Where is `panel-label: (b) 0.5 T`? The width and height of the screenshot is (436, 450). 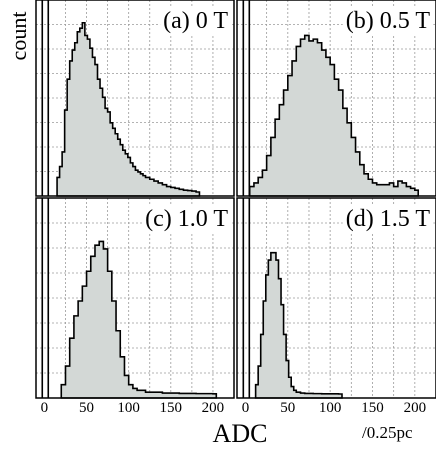 panel-label: (b) 0.5 T is located at coordinates (388, 21).